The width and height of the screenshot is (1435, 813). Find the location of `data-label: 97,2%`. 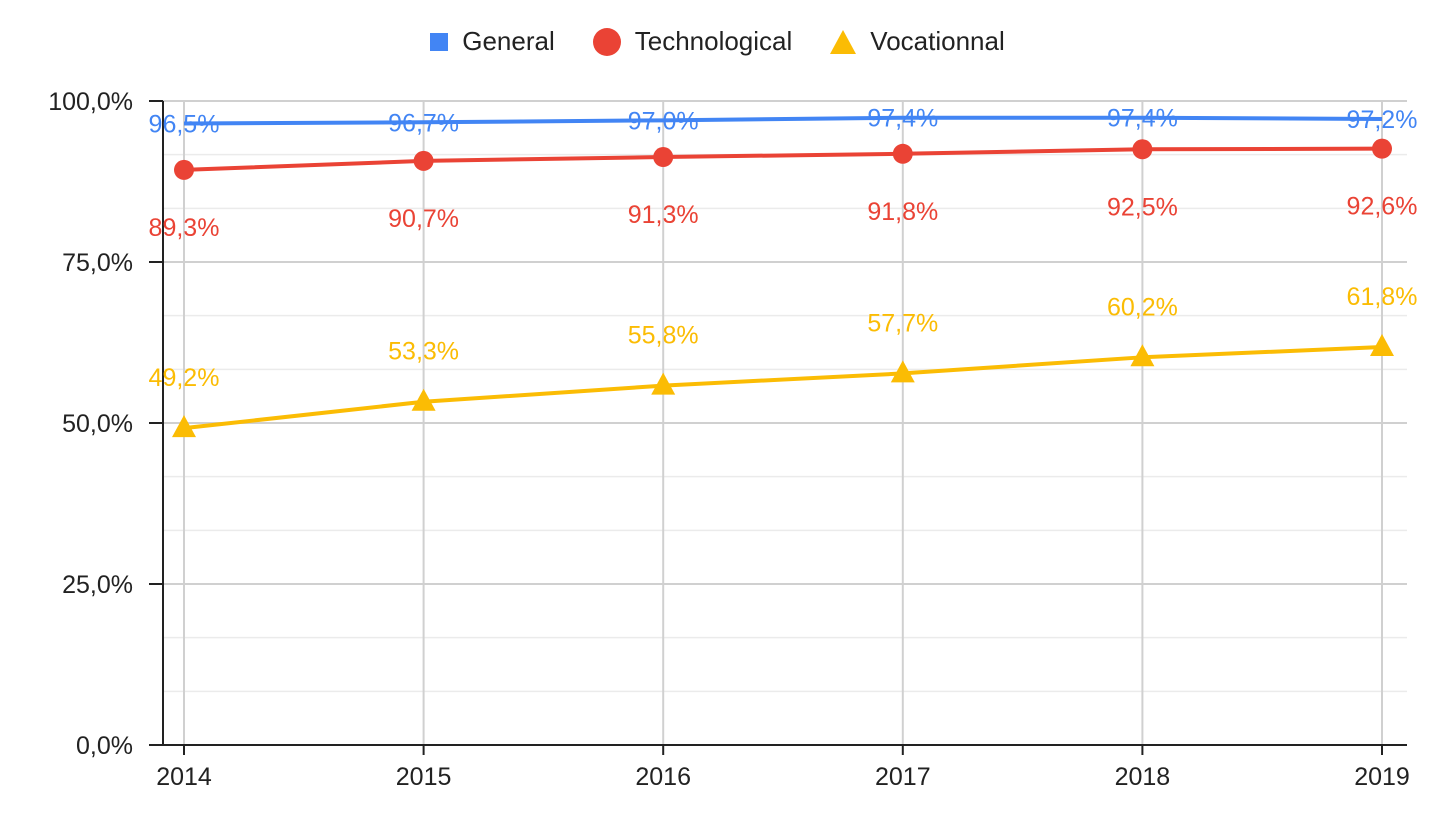

data-label: 97,2% is located at coordinates (1382, 120).